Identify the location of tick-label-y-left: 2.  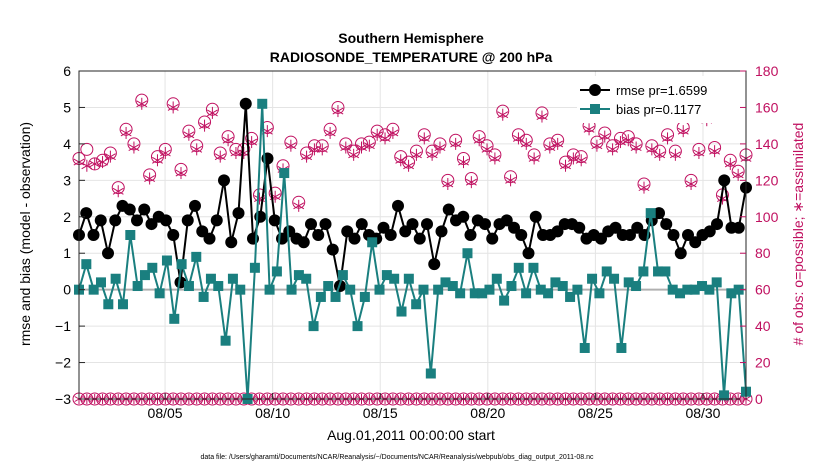
(67, 217).